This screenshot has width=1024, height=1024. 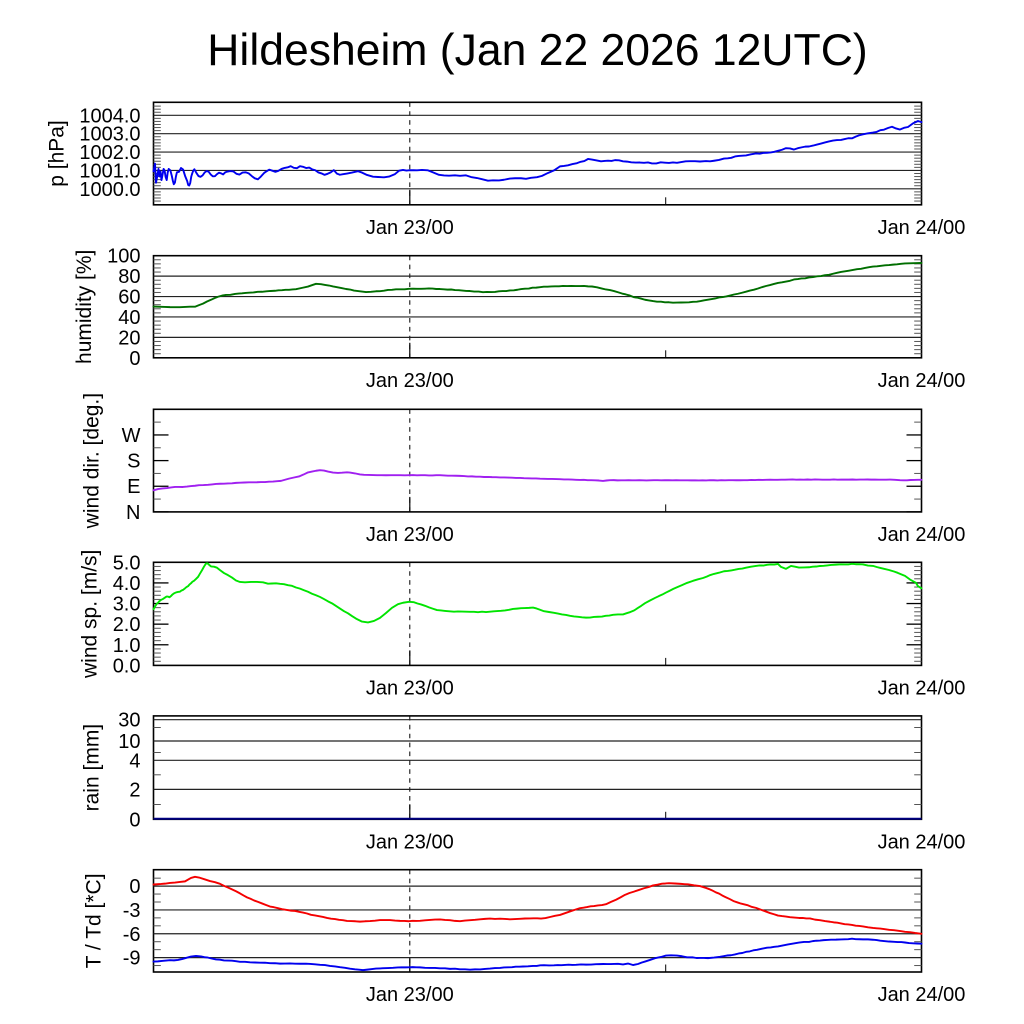 I want to click on svg-text: humidity [%], so click(x=84, y=307).